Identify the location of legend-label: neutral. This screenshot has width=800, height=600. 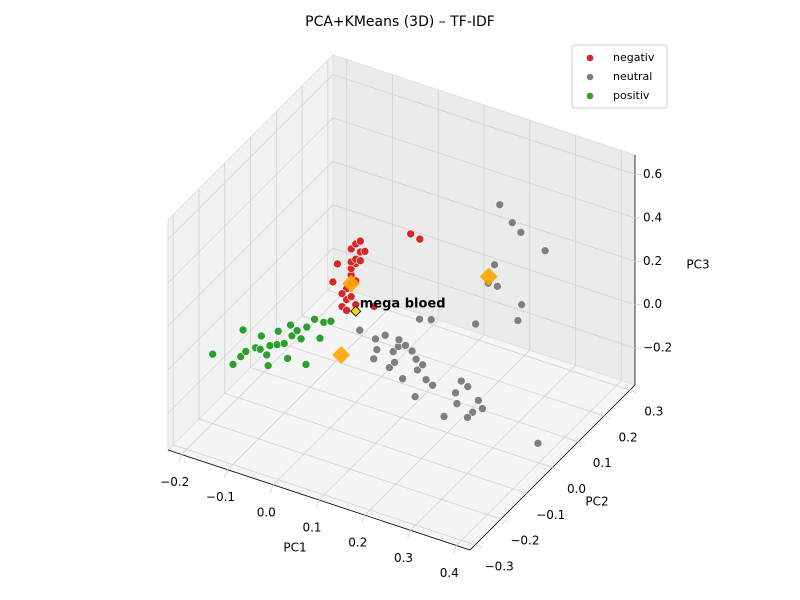
(632, 76).